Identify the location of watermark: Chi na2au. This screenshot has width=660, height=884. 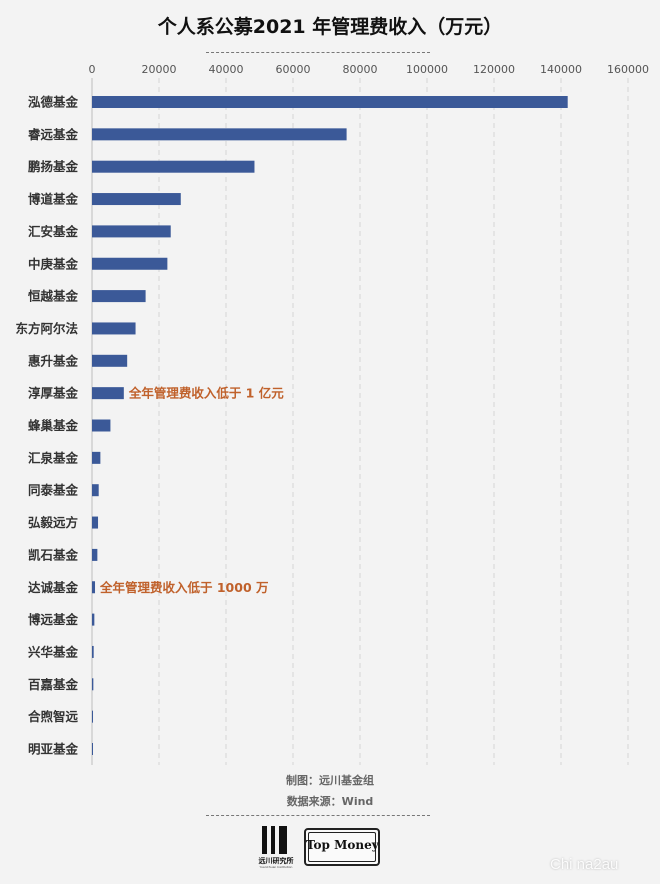
(584, 864).